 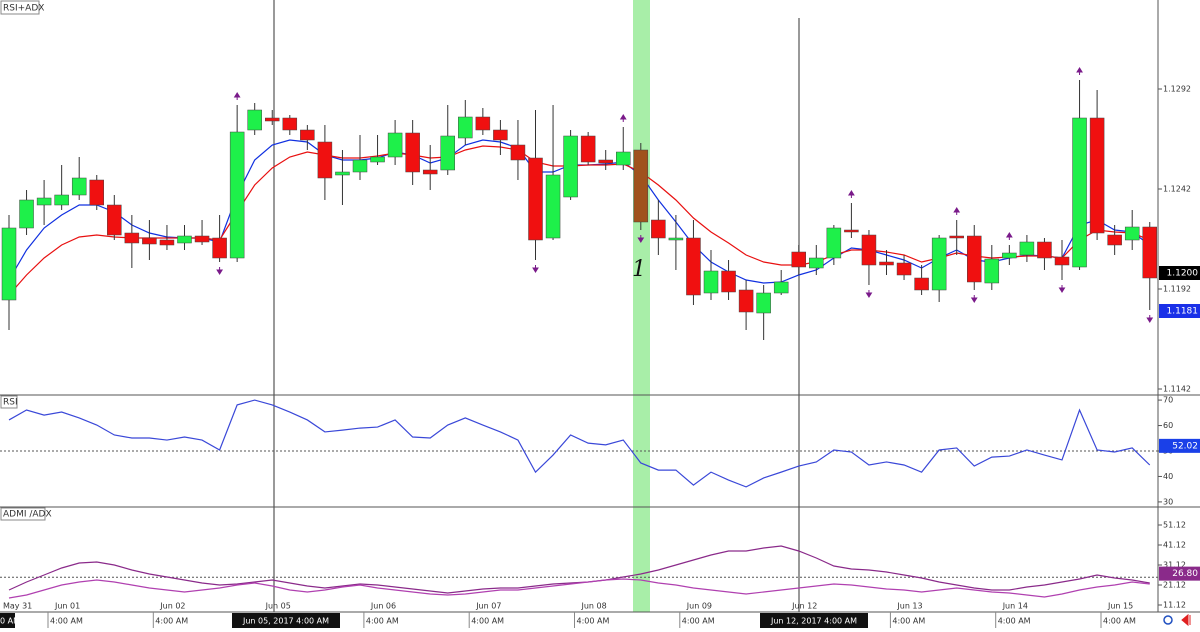 I want to click on highlight-band, so click(x=641, y=306).